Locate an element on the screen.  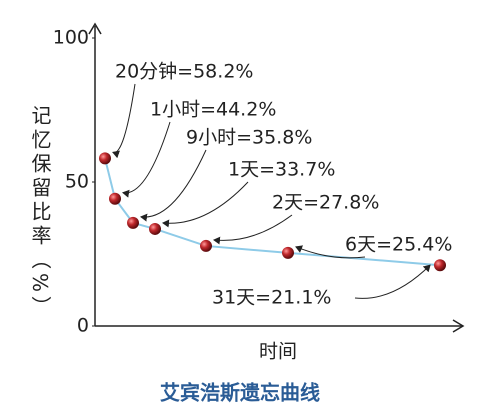
data-label: 1天=33.7% is located at coordinates (281, 170).